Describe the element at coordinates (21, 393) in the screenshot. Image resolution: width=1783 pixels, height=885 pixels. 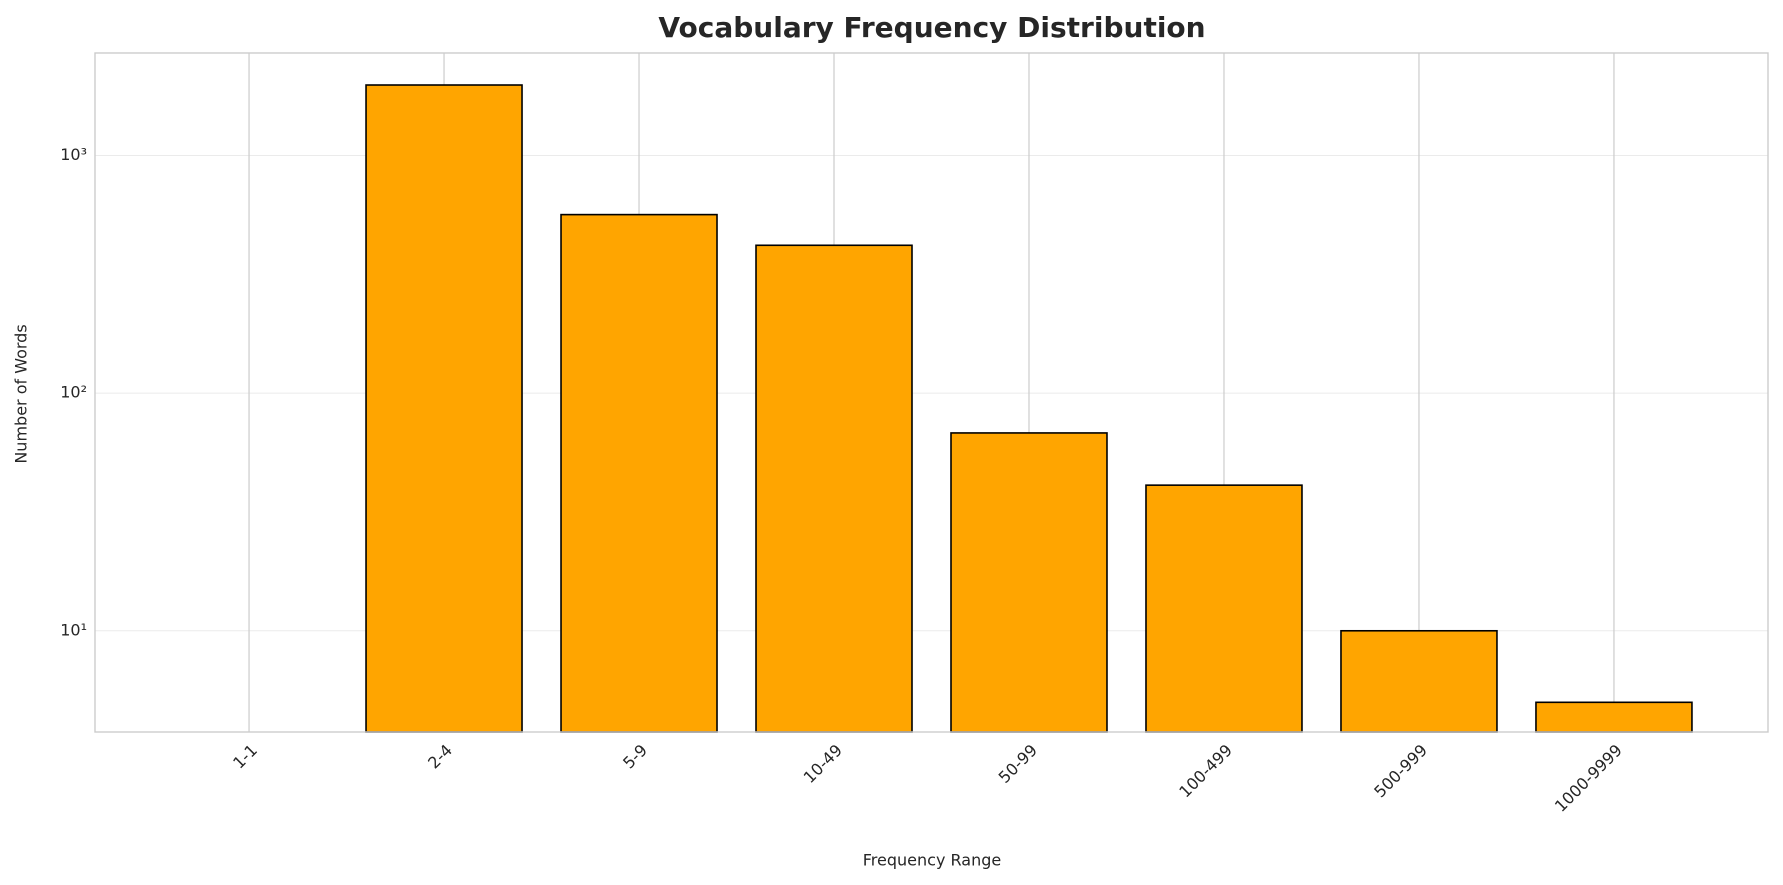
I see `y-axis-label: Number of Words` at that location.